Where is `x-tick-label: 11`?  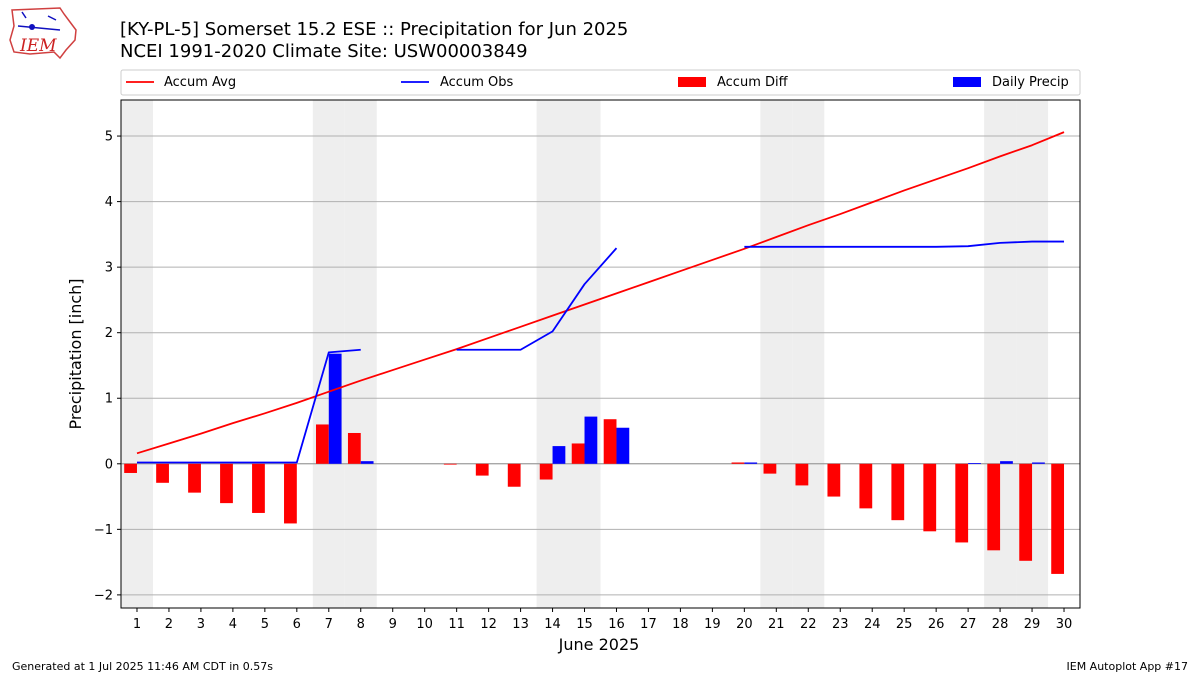 x-tick-label: 11 is located at coordinates (456, 624).